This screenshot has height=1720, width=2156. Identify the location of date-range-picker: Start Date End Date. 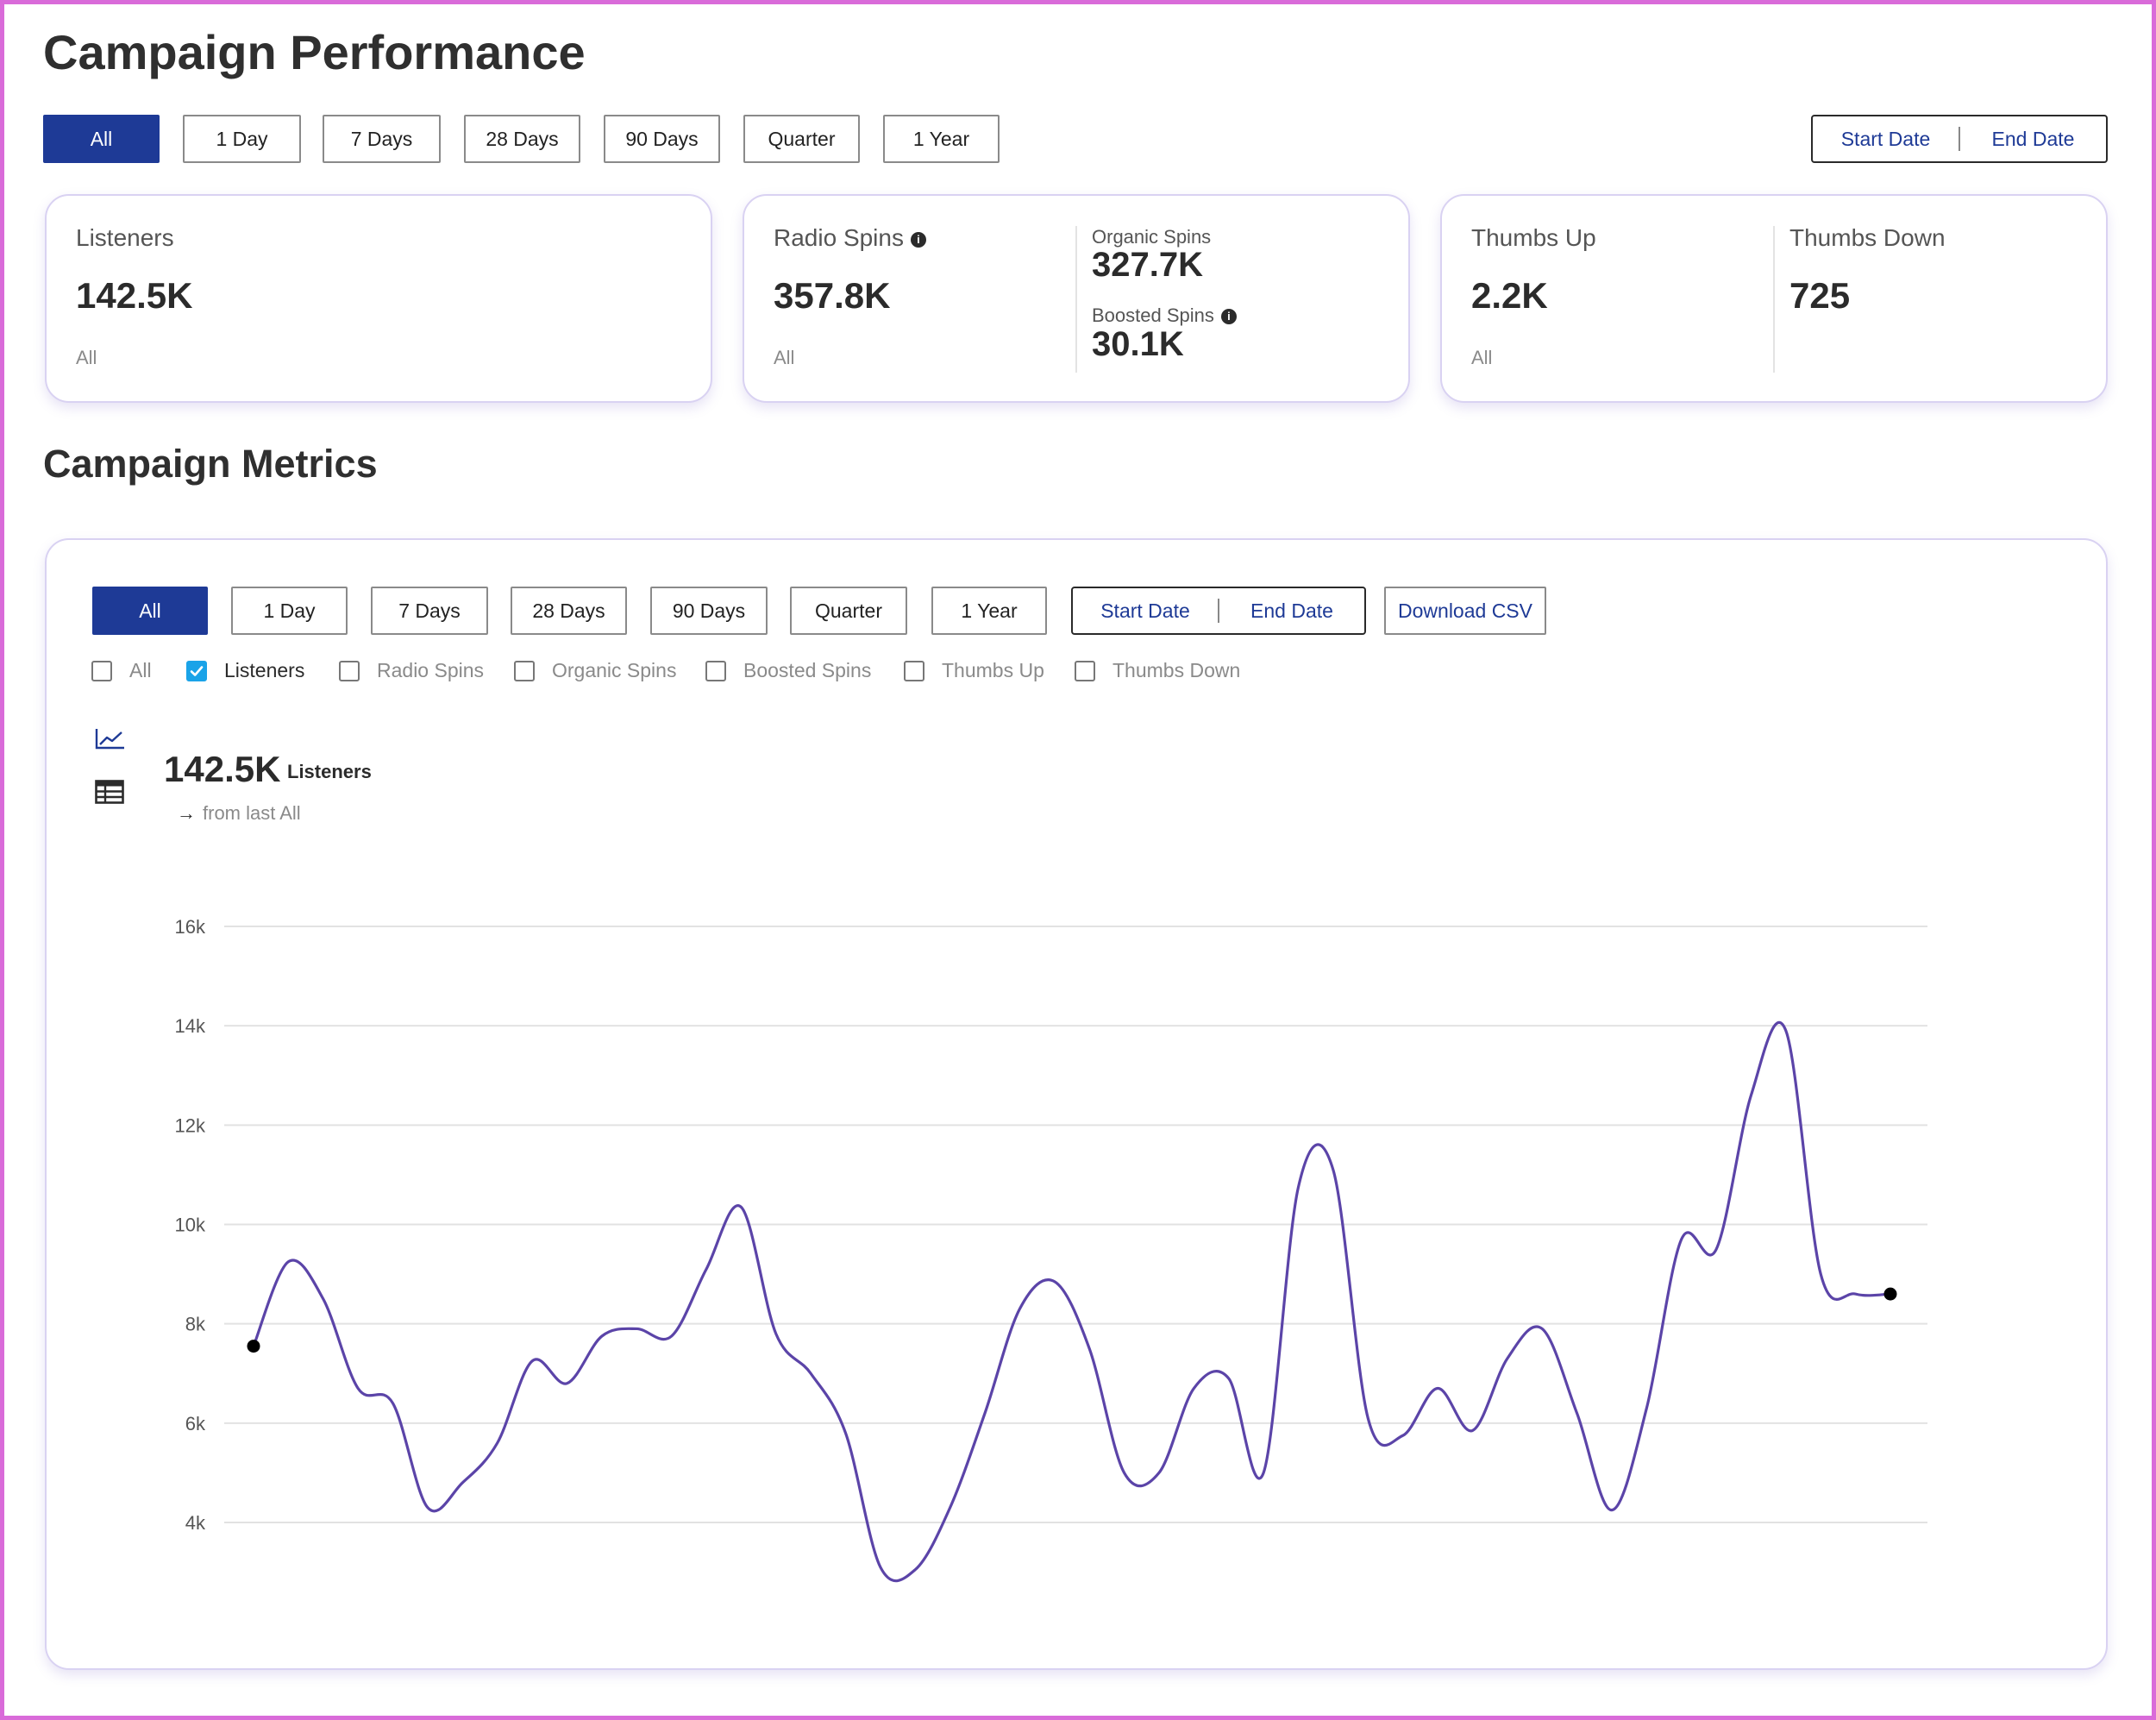
(1959, 139).